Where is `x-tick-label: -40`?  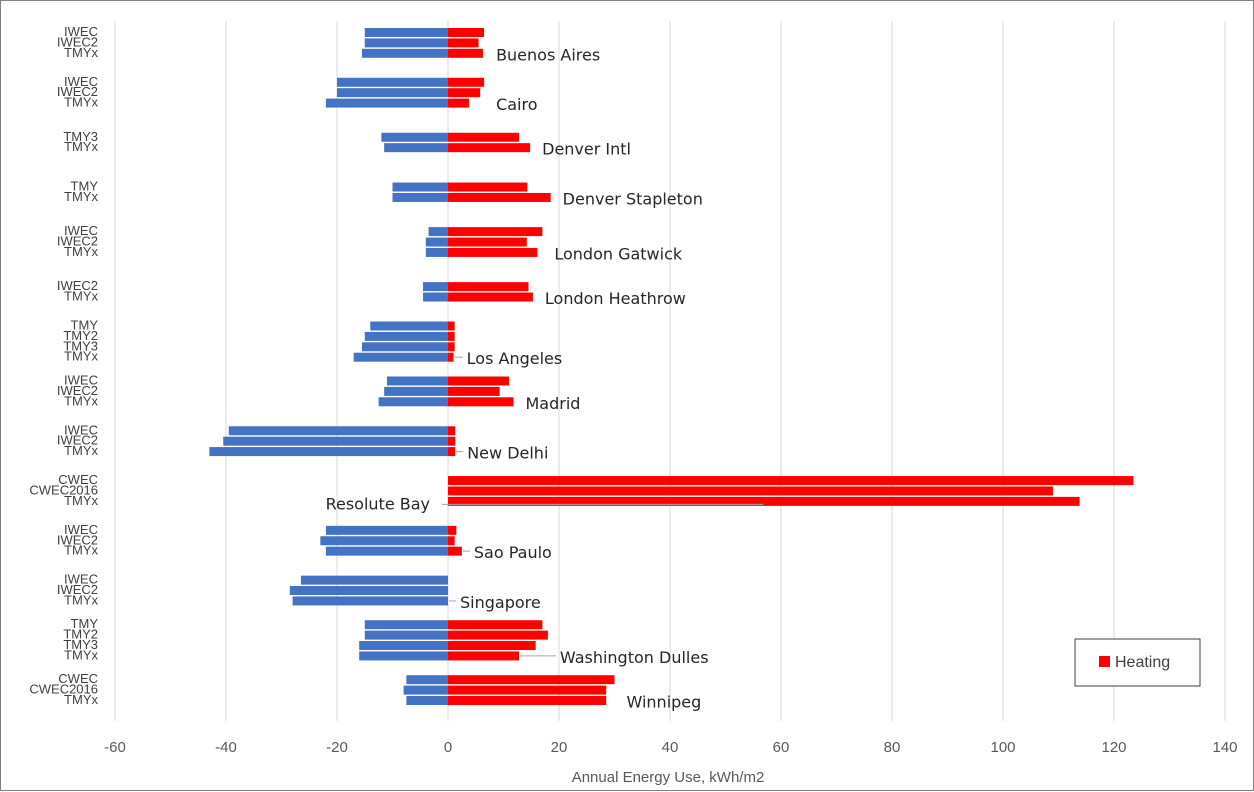
x-tick-label: -40 is located at coordinates (226, 747).